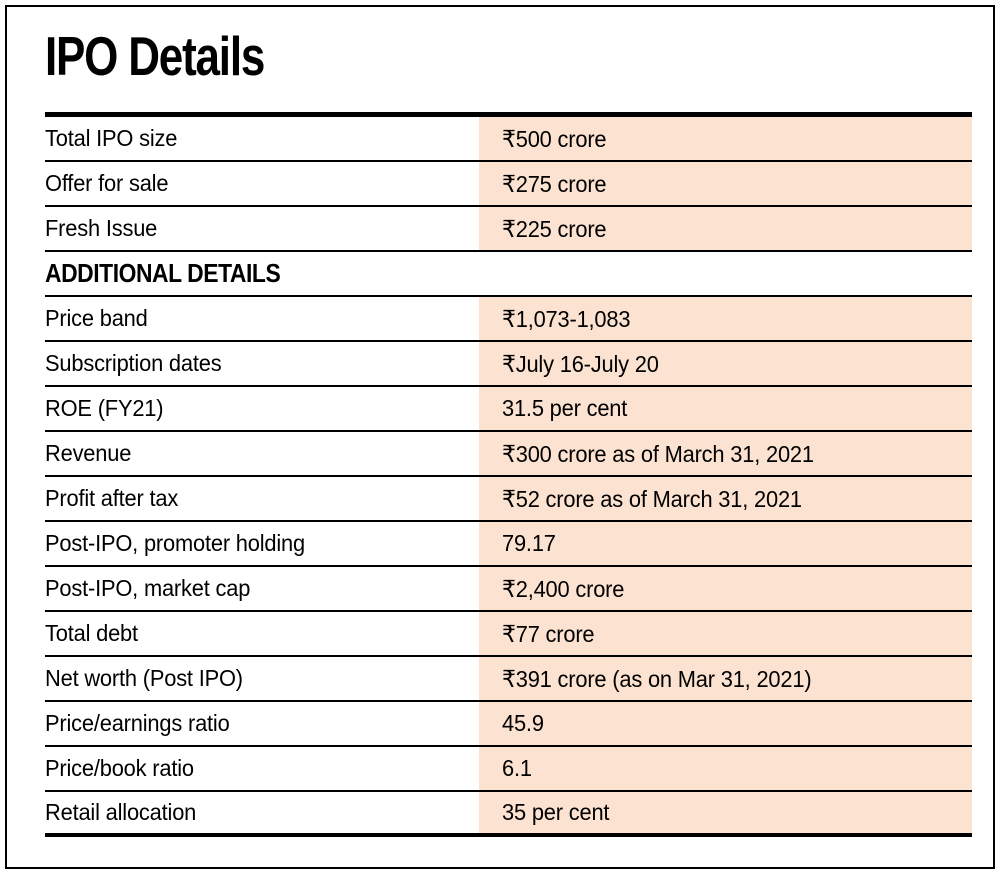 This screenshot has height=874, width=1000. I want to click on row-label-text: Net worth (Post IPO), so click(144, 678).